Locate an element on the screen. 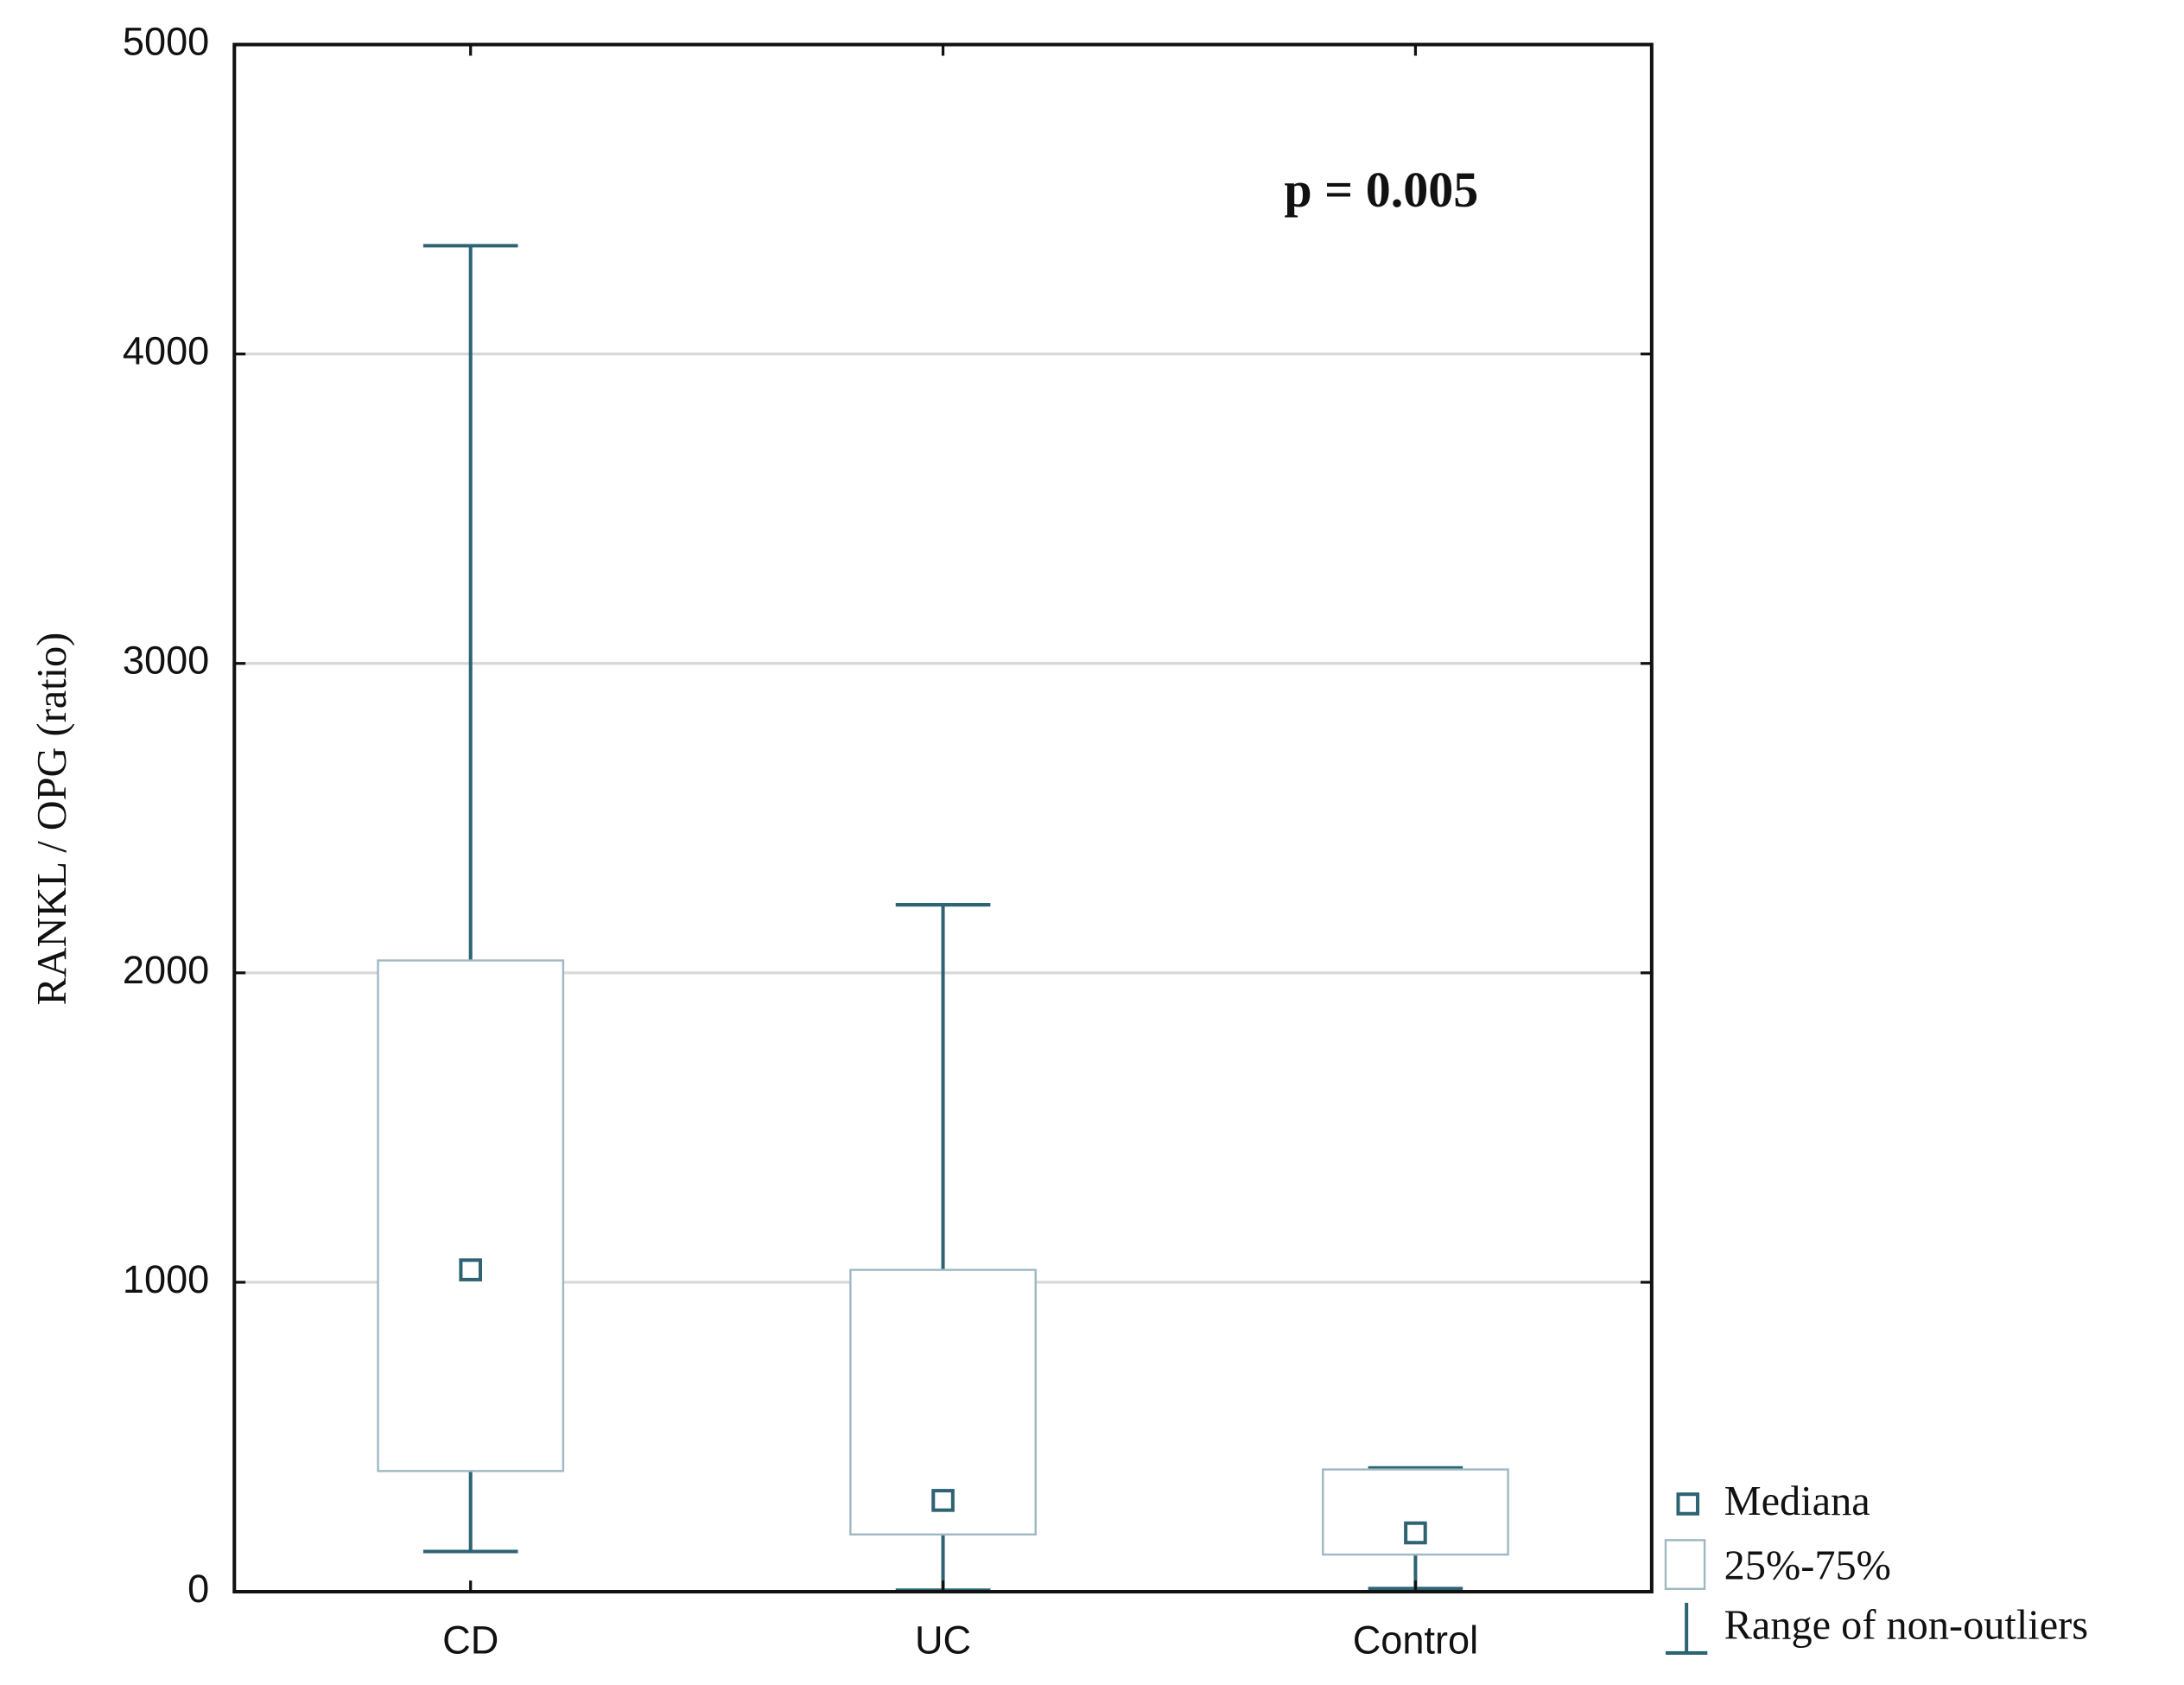  legend-label: 25%-75% is located at coordinates (1808, 1565).